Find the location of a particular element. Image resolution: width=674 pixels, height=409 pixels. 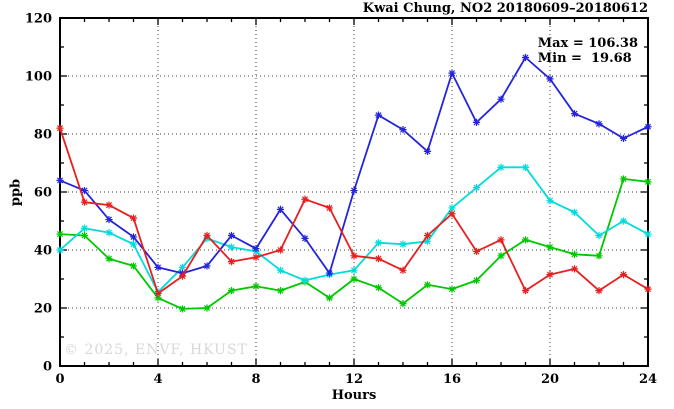

max-min-annotation: Max = 106.38 Min = 19.68 is located at coordinates (588, 51).